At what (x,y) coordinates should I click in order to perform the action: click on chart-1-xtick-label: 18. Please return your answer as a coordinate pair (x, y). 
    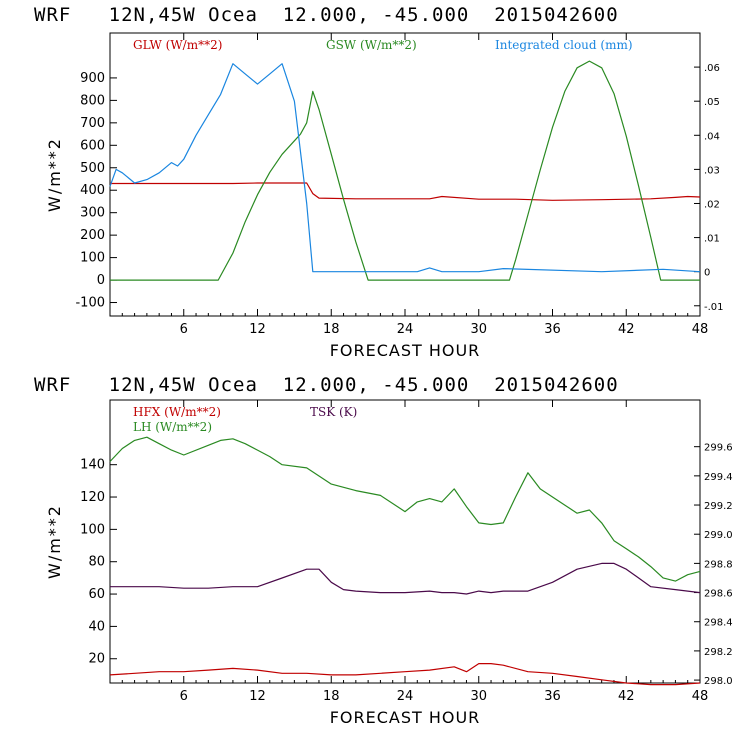
    Looking at the image, I should click on (331, 329).